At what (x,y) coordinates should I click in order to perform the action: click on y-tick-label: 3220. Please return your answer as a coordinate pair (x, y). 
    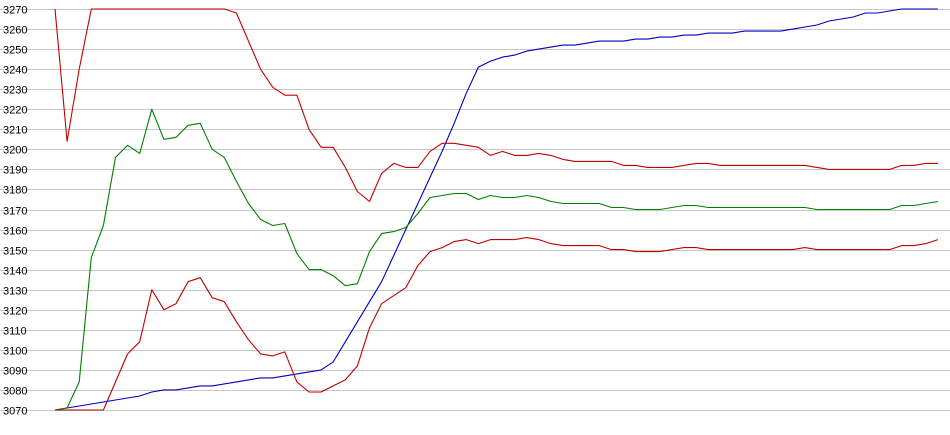
    Looking at the image, I should click on (15, 111).